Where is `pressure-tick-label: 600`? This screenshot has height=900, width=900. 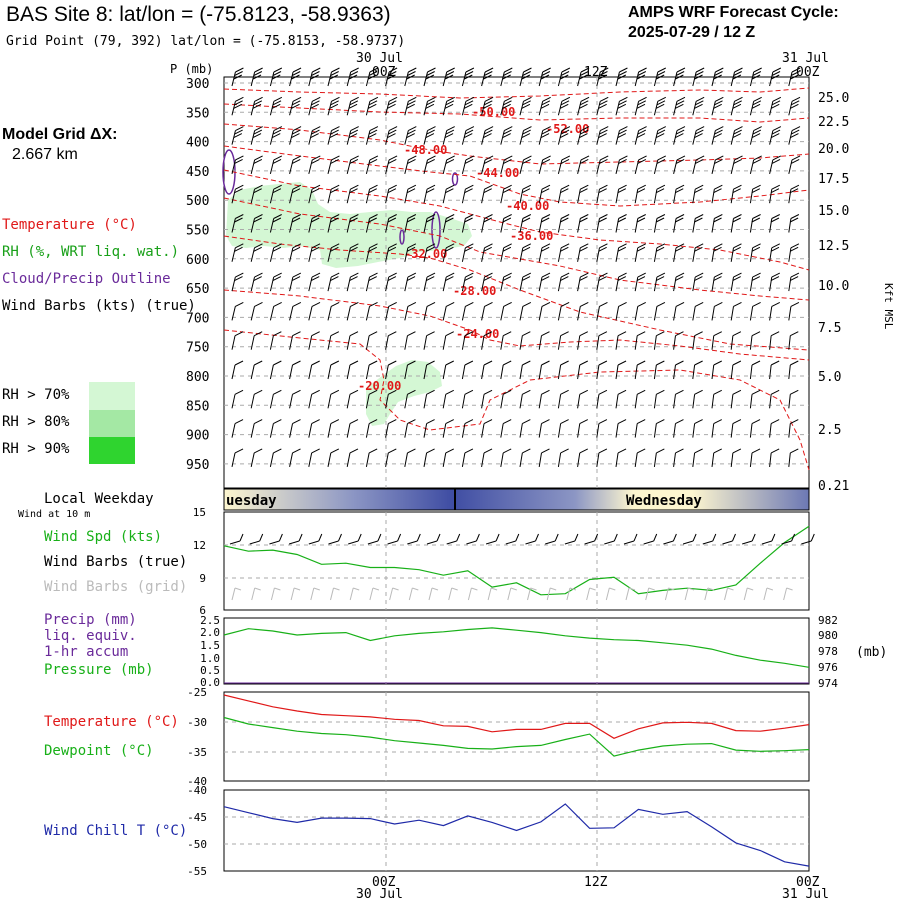 pressure-tick-label: 600 is located at coordinates (197, 260).